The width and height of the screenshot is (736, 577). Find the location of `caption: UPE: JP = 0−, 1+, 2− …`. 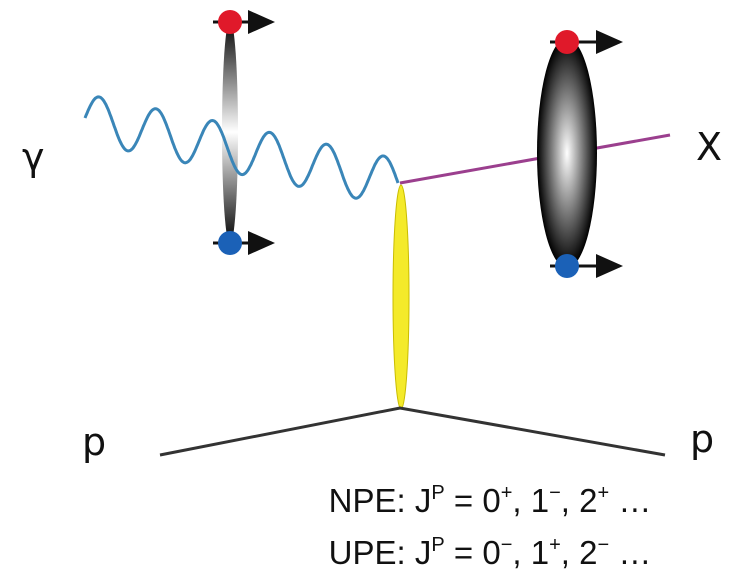

caption: UPE: JP = 0−, 1+, 2− … is located at coordinates (490, 552).